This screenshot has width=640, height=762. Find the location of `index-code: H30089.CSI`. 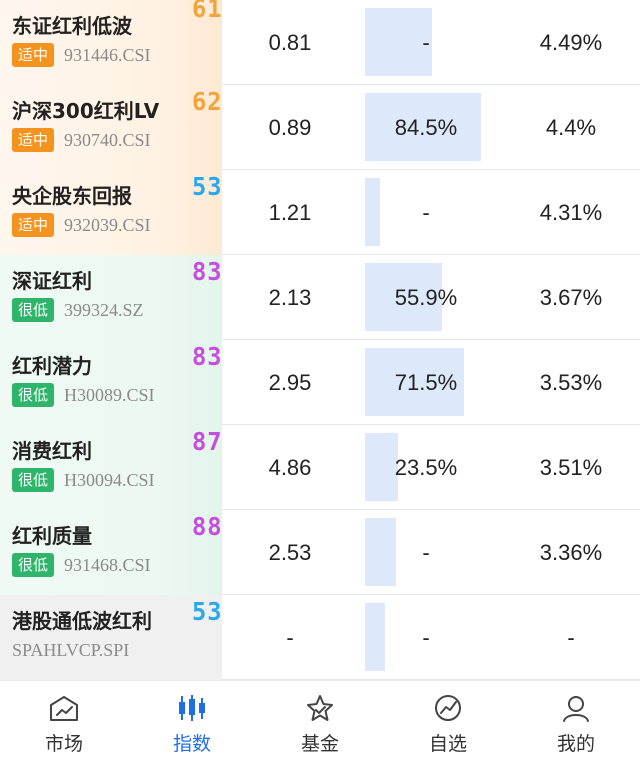

index-code: H30089.CSI is located at coordinates (109, 395).